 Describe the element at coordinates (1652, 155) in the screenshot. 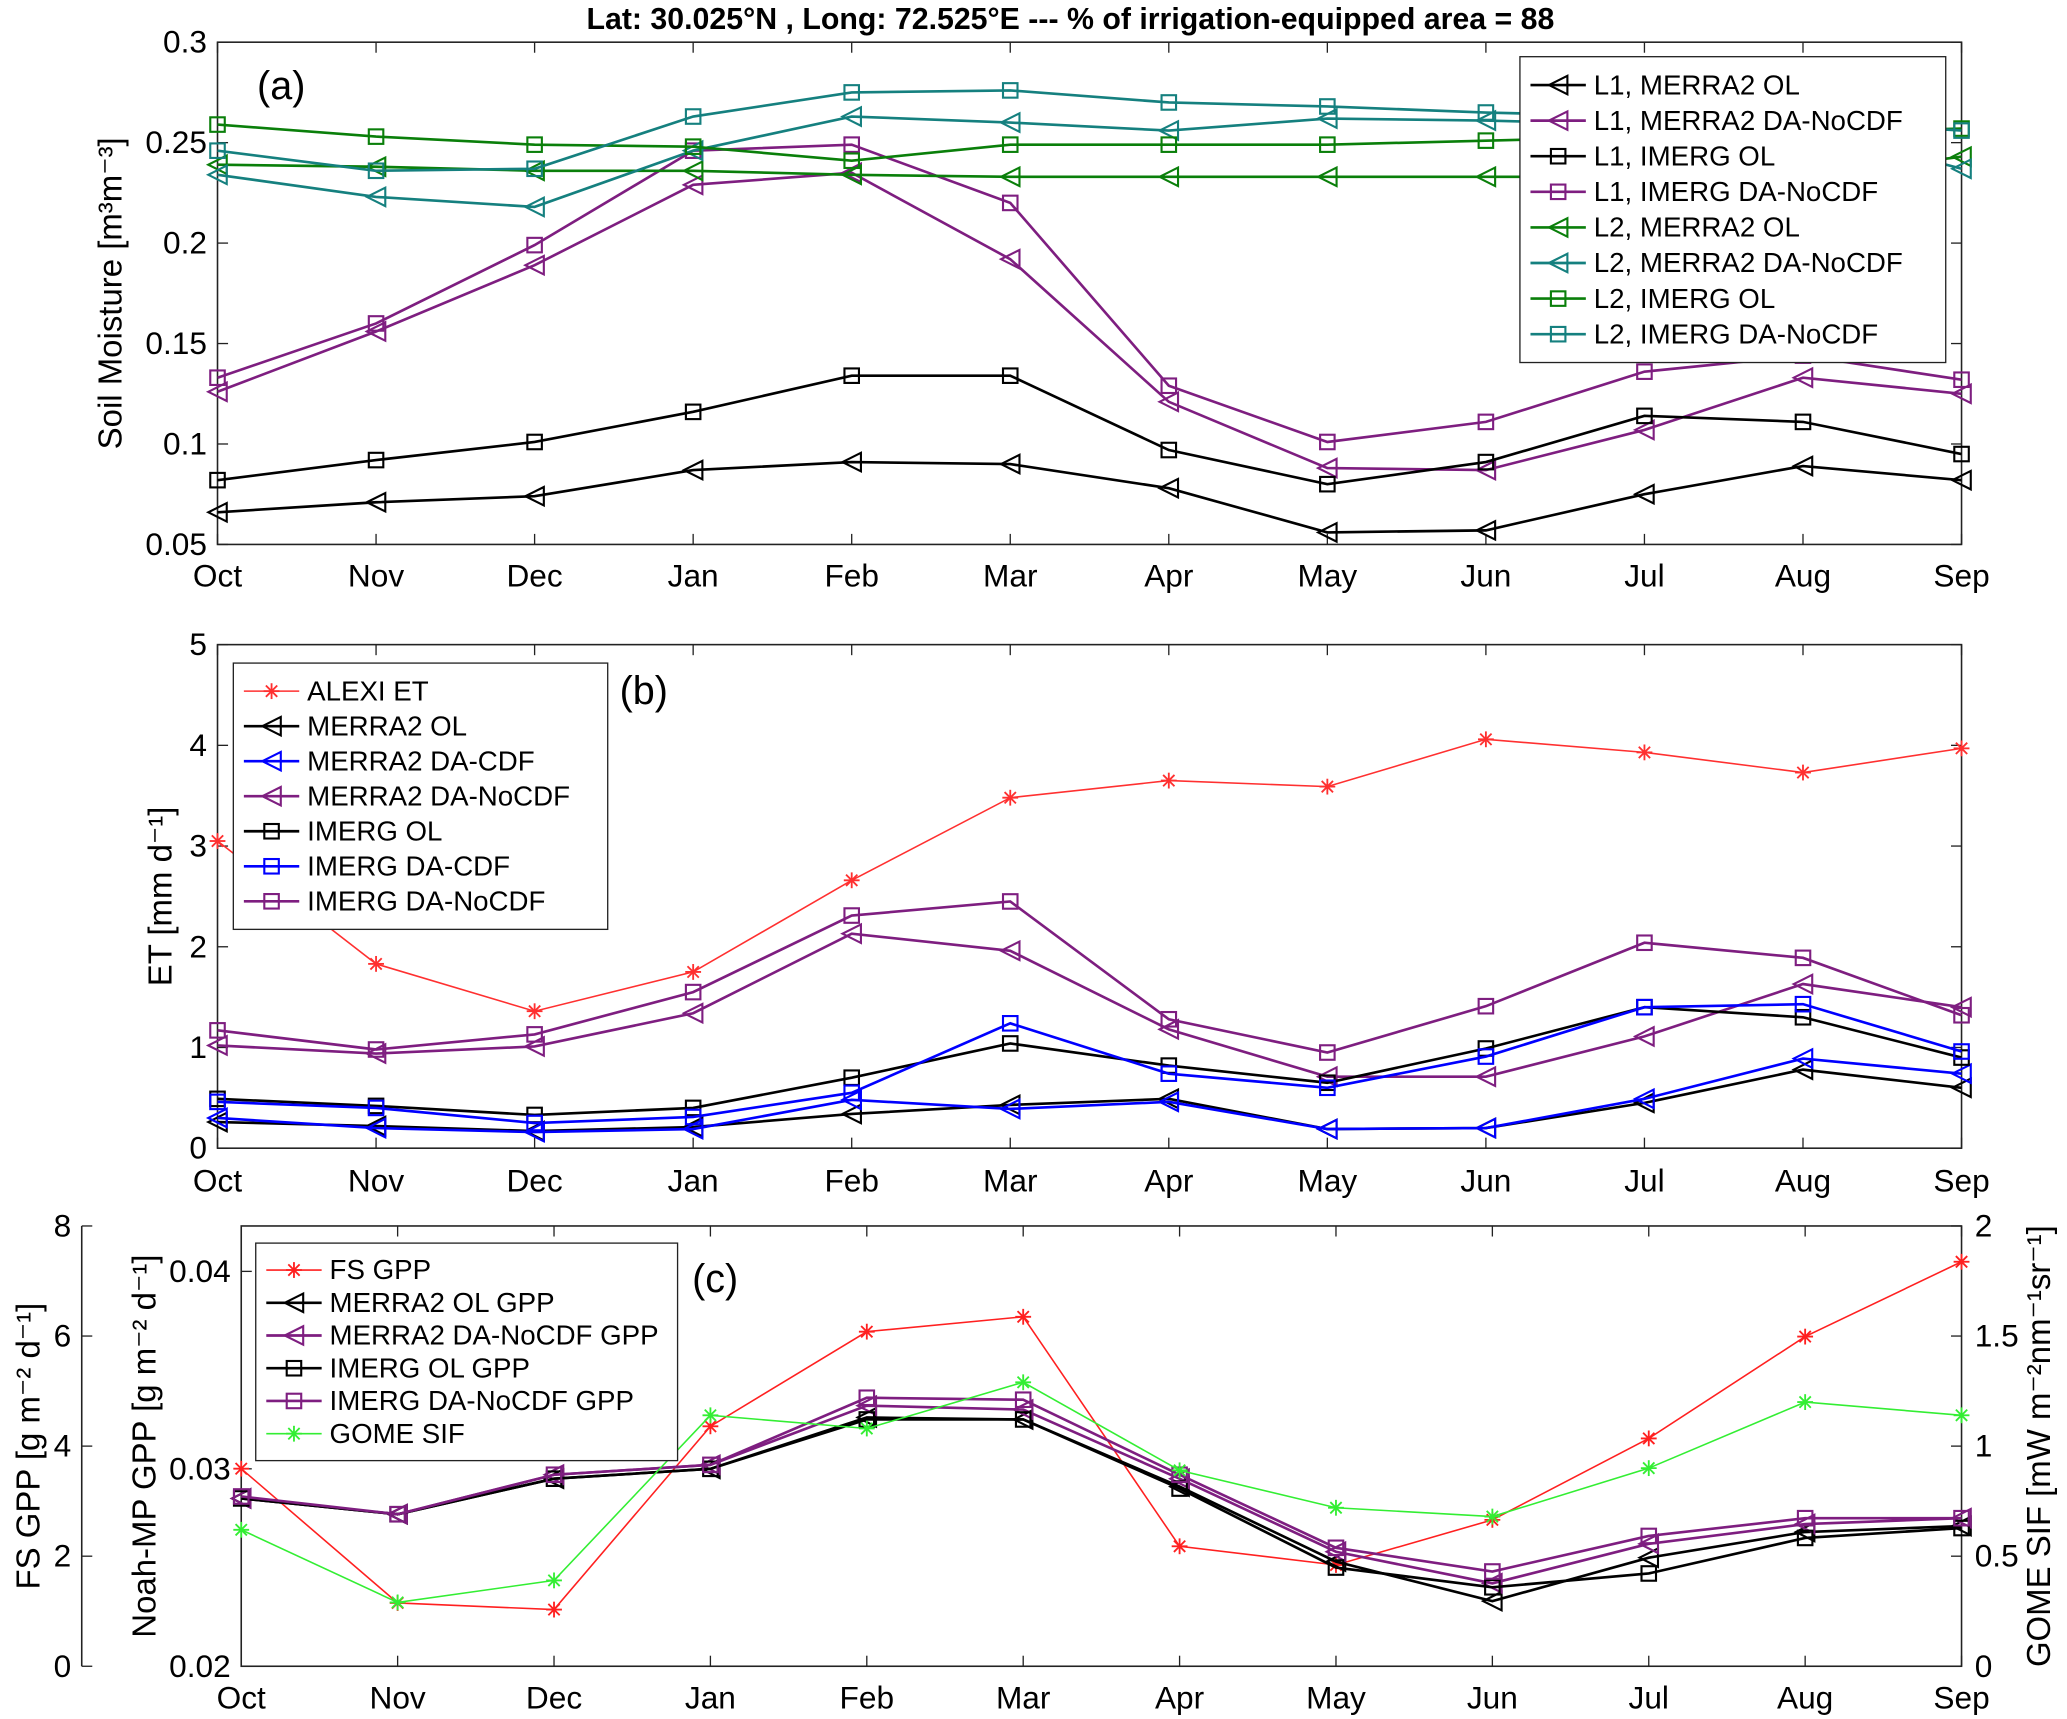

I see `legend-entry: L1, IMERG OL` at that location.